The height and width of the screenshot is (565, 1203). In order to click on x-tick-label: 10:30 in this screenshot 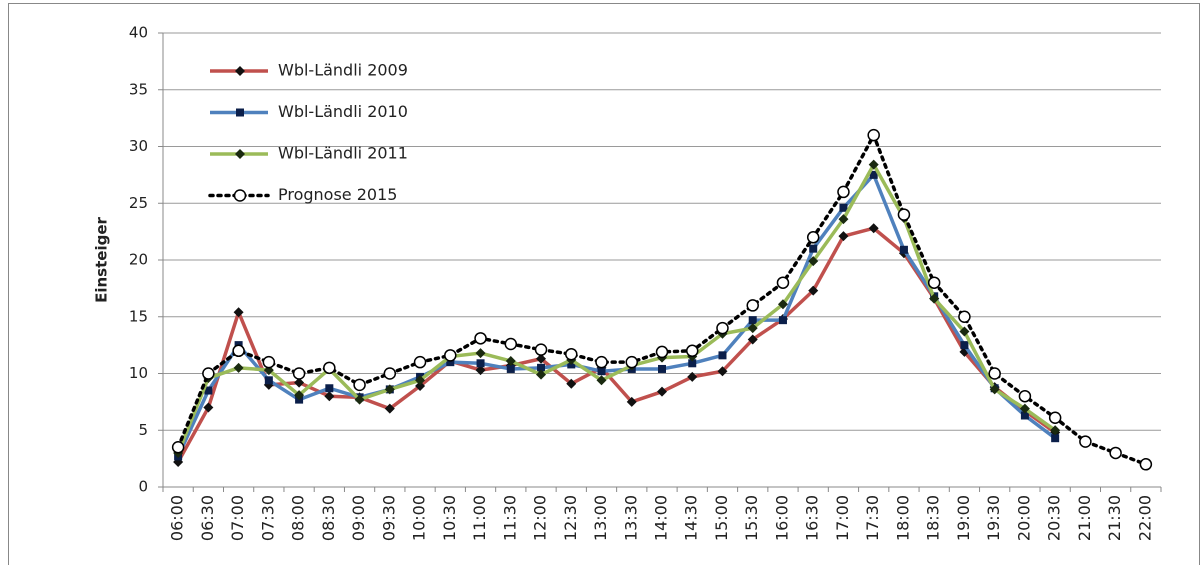, I will do `click(449, 518)`.